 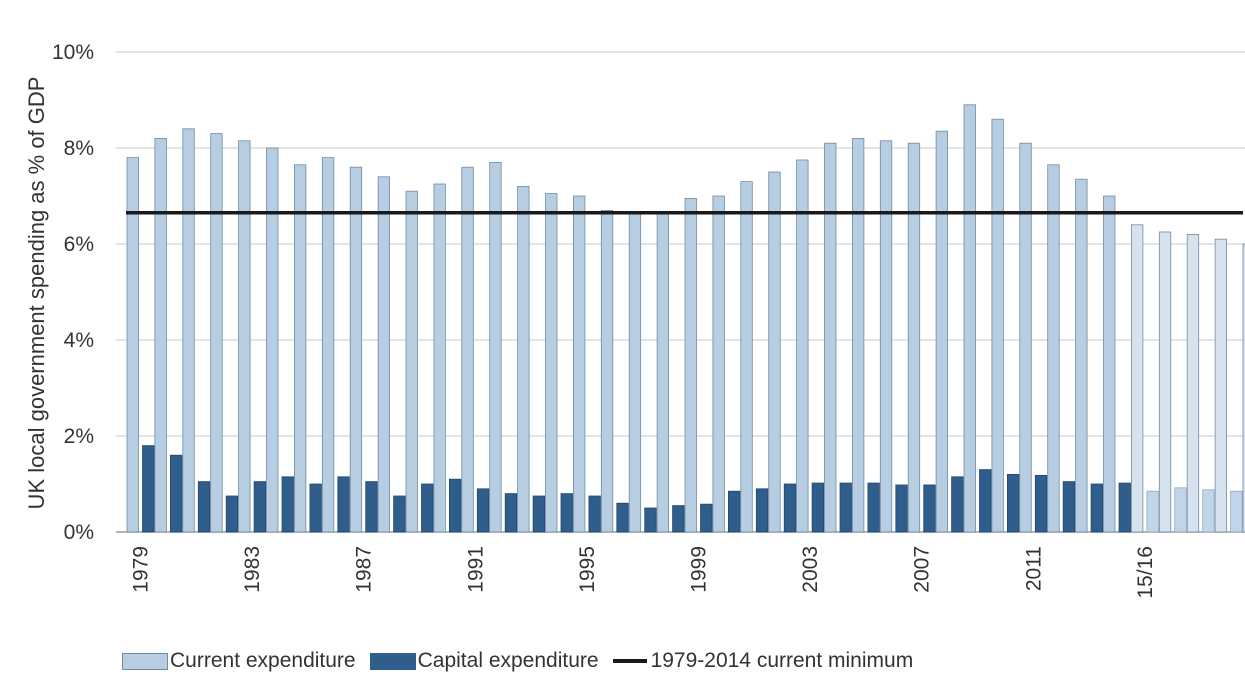 I want to click on legend-label-capital: Capital expenditure, so click(x=508, y=660).